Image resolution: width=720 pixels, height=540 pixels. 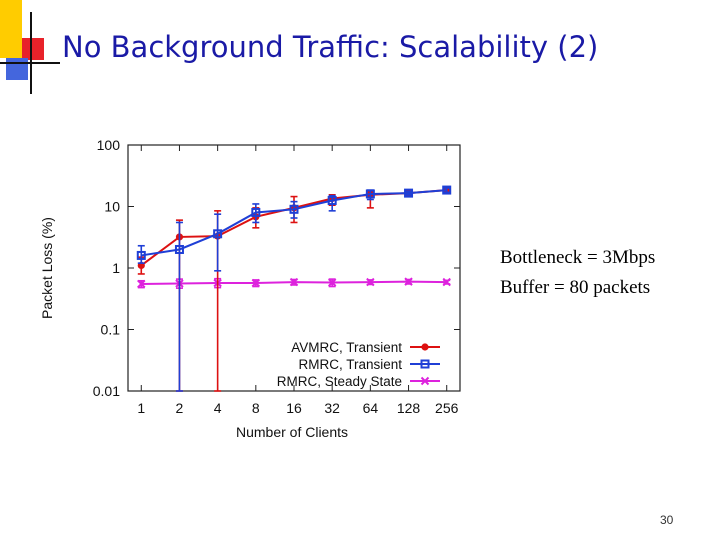 I want to click on y-tick-label: 1, so click(x=116, y=268).